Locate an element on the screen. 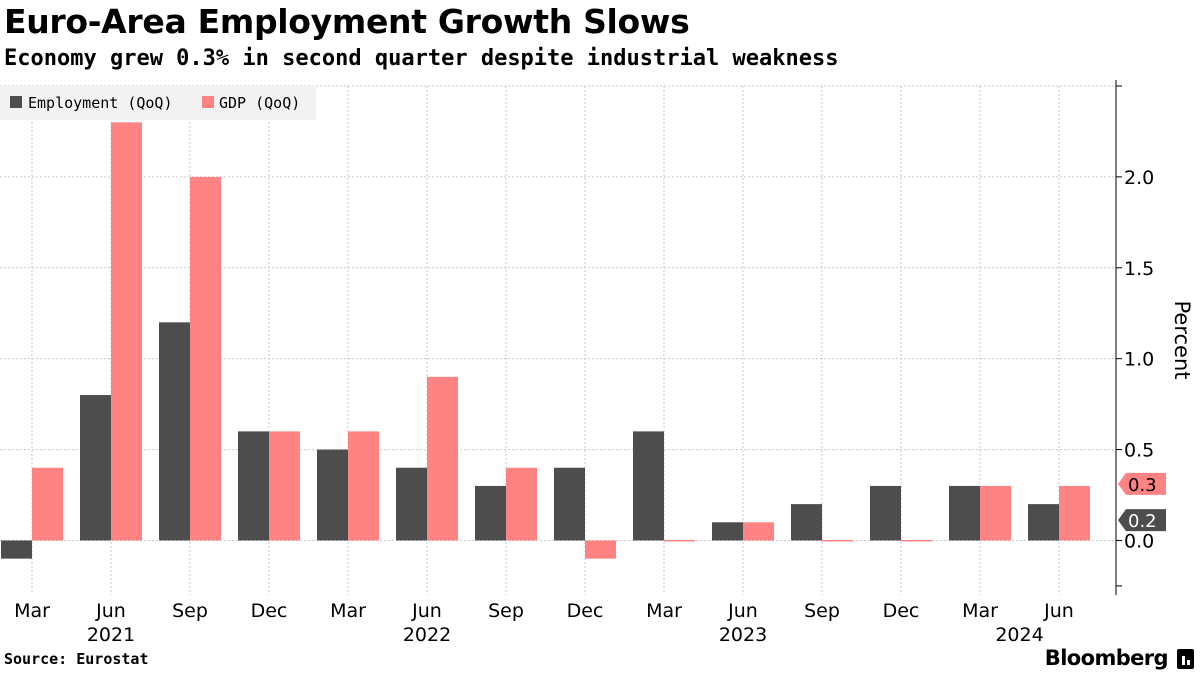 This screenshot has width=1200, height=675. end-label-employment: 0.2 is located at coordinates (1142, 521).